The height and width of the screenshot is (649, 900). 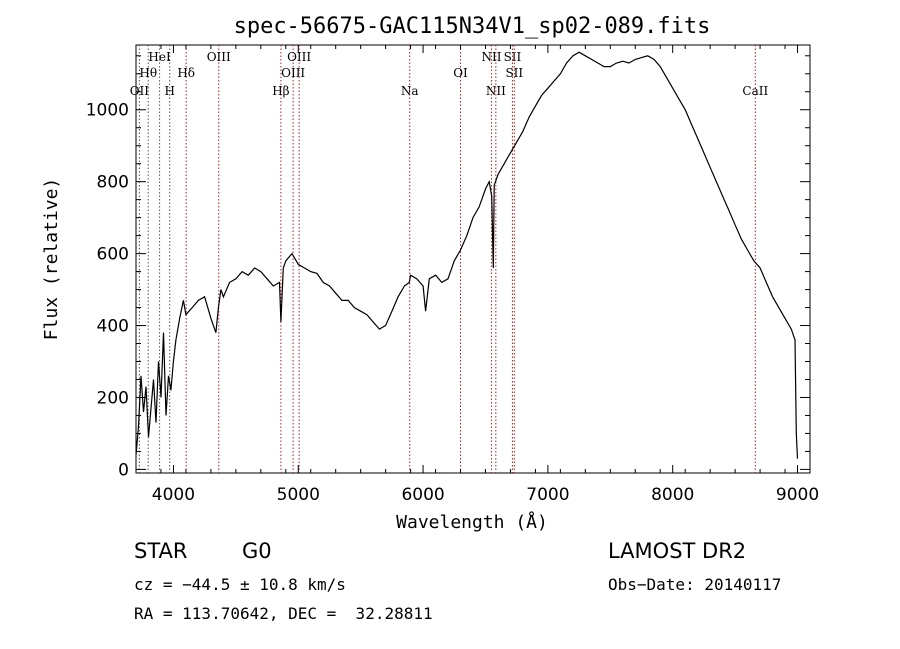 What do you see at coordinates (161, 551) in the screenshot?
I see `object-class: STAR` at bounding box center [161, 551].